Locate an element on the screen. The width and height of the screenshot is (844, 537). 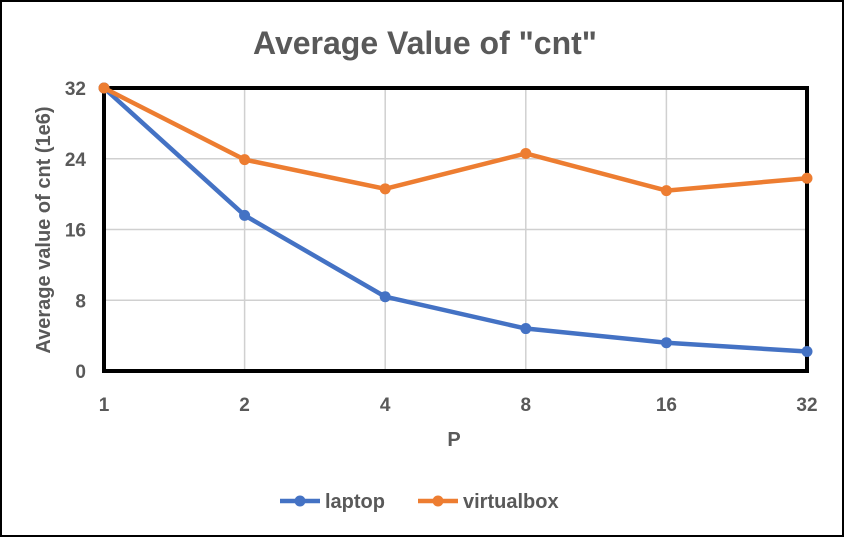
x-tick-label: 2 is located at coordinates (244, 405).